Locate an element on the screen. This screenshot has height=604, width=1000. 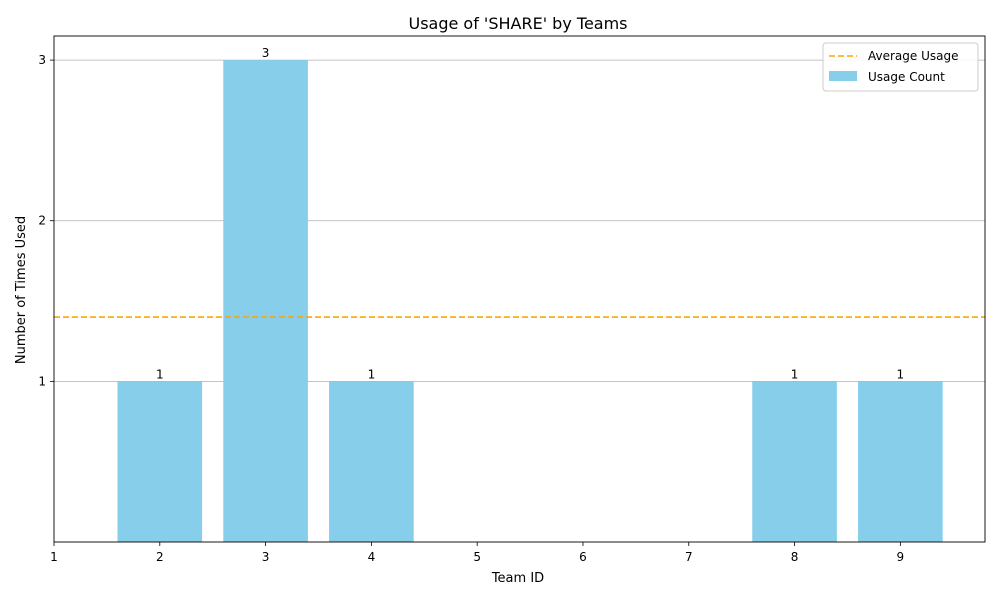
y-tick-label: 2 is located at coordinates (42, 221).